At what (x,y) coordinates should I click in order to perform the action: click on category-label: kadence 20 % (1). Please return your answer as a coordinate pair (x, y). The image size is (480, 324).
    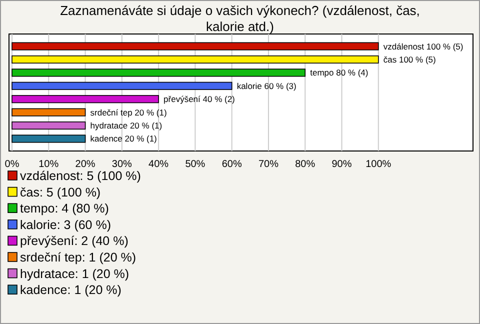
    Looking at the image, I should click on (123, 139).